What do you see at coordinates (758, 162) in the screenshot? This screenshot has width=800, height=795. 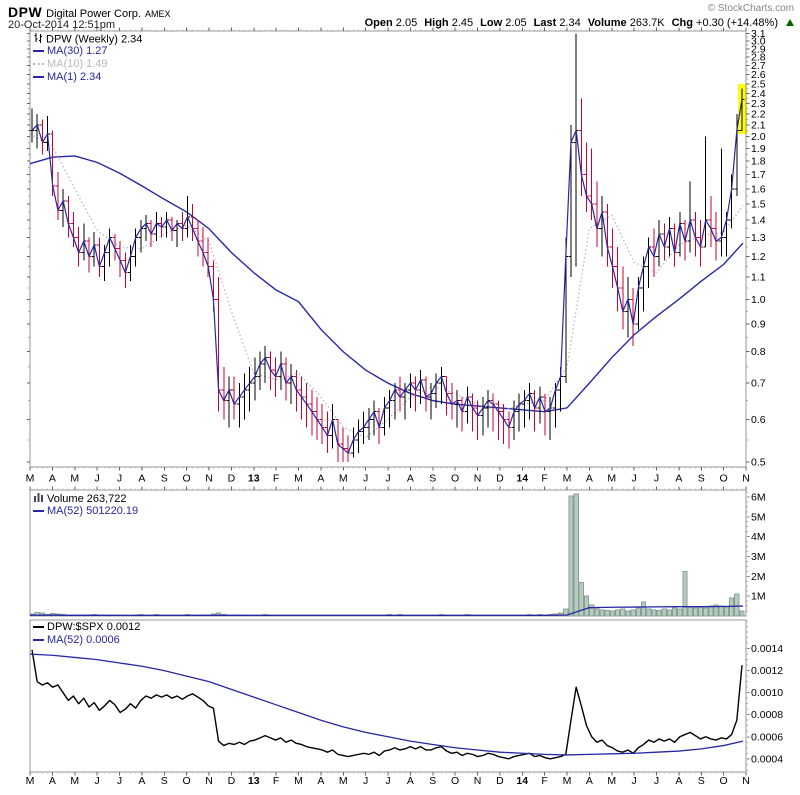 I see `svg-text: 1.8` at bounding box center [758, 162].